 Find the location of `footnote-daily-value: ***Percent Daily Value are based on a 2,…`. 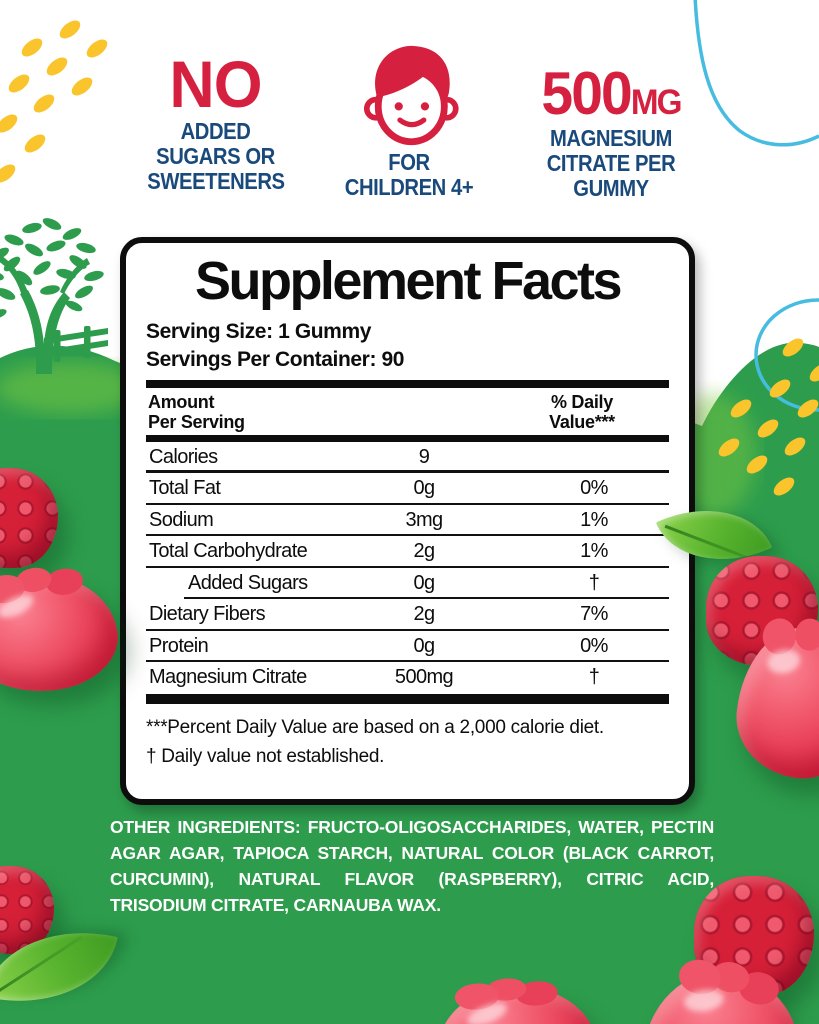

footnote-daily-value: ***Percent Daily Value are based on a 2,… is located at coordinates (375, 727).